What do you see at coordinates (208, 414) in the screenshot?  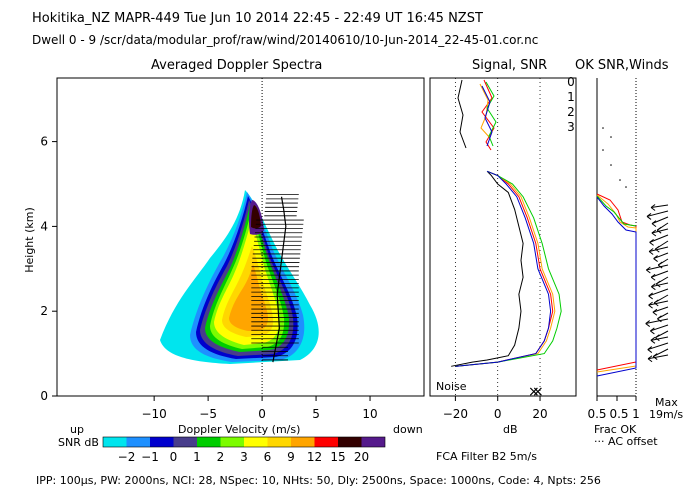 I see `x-tick-label: −5` at bounding box center [208, 414].